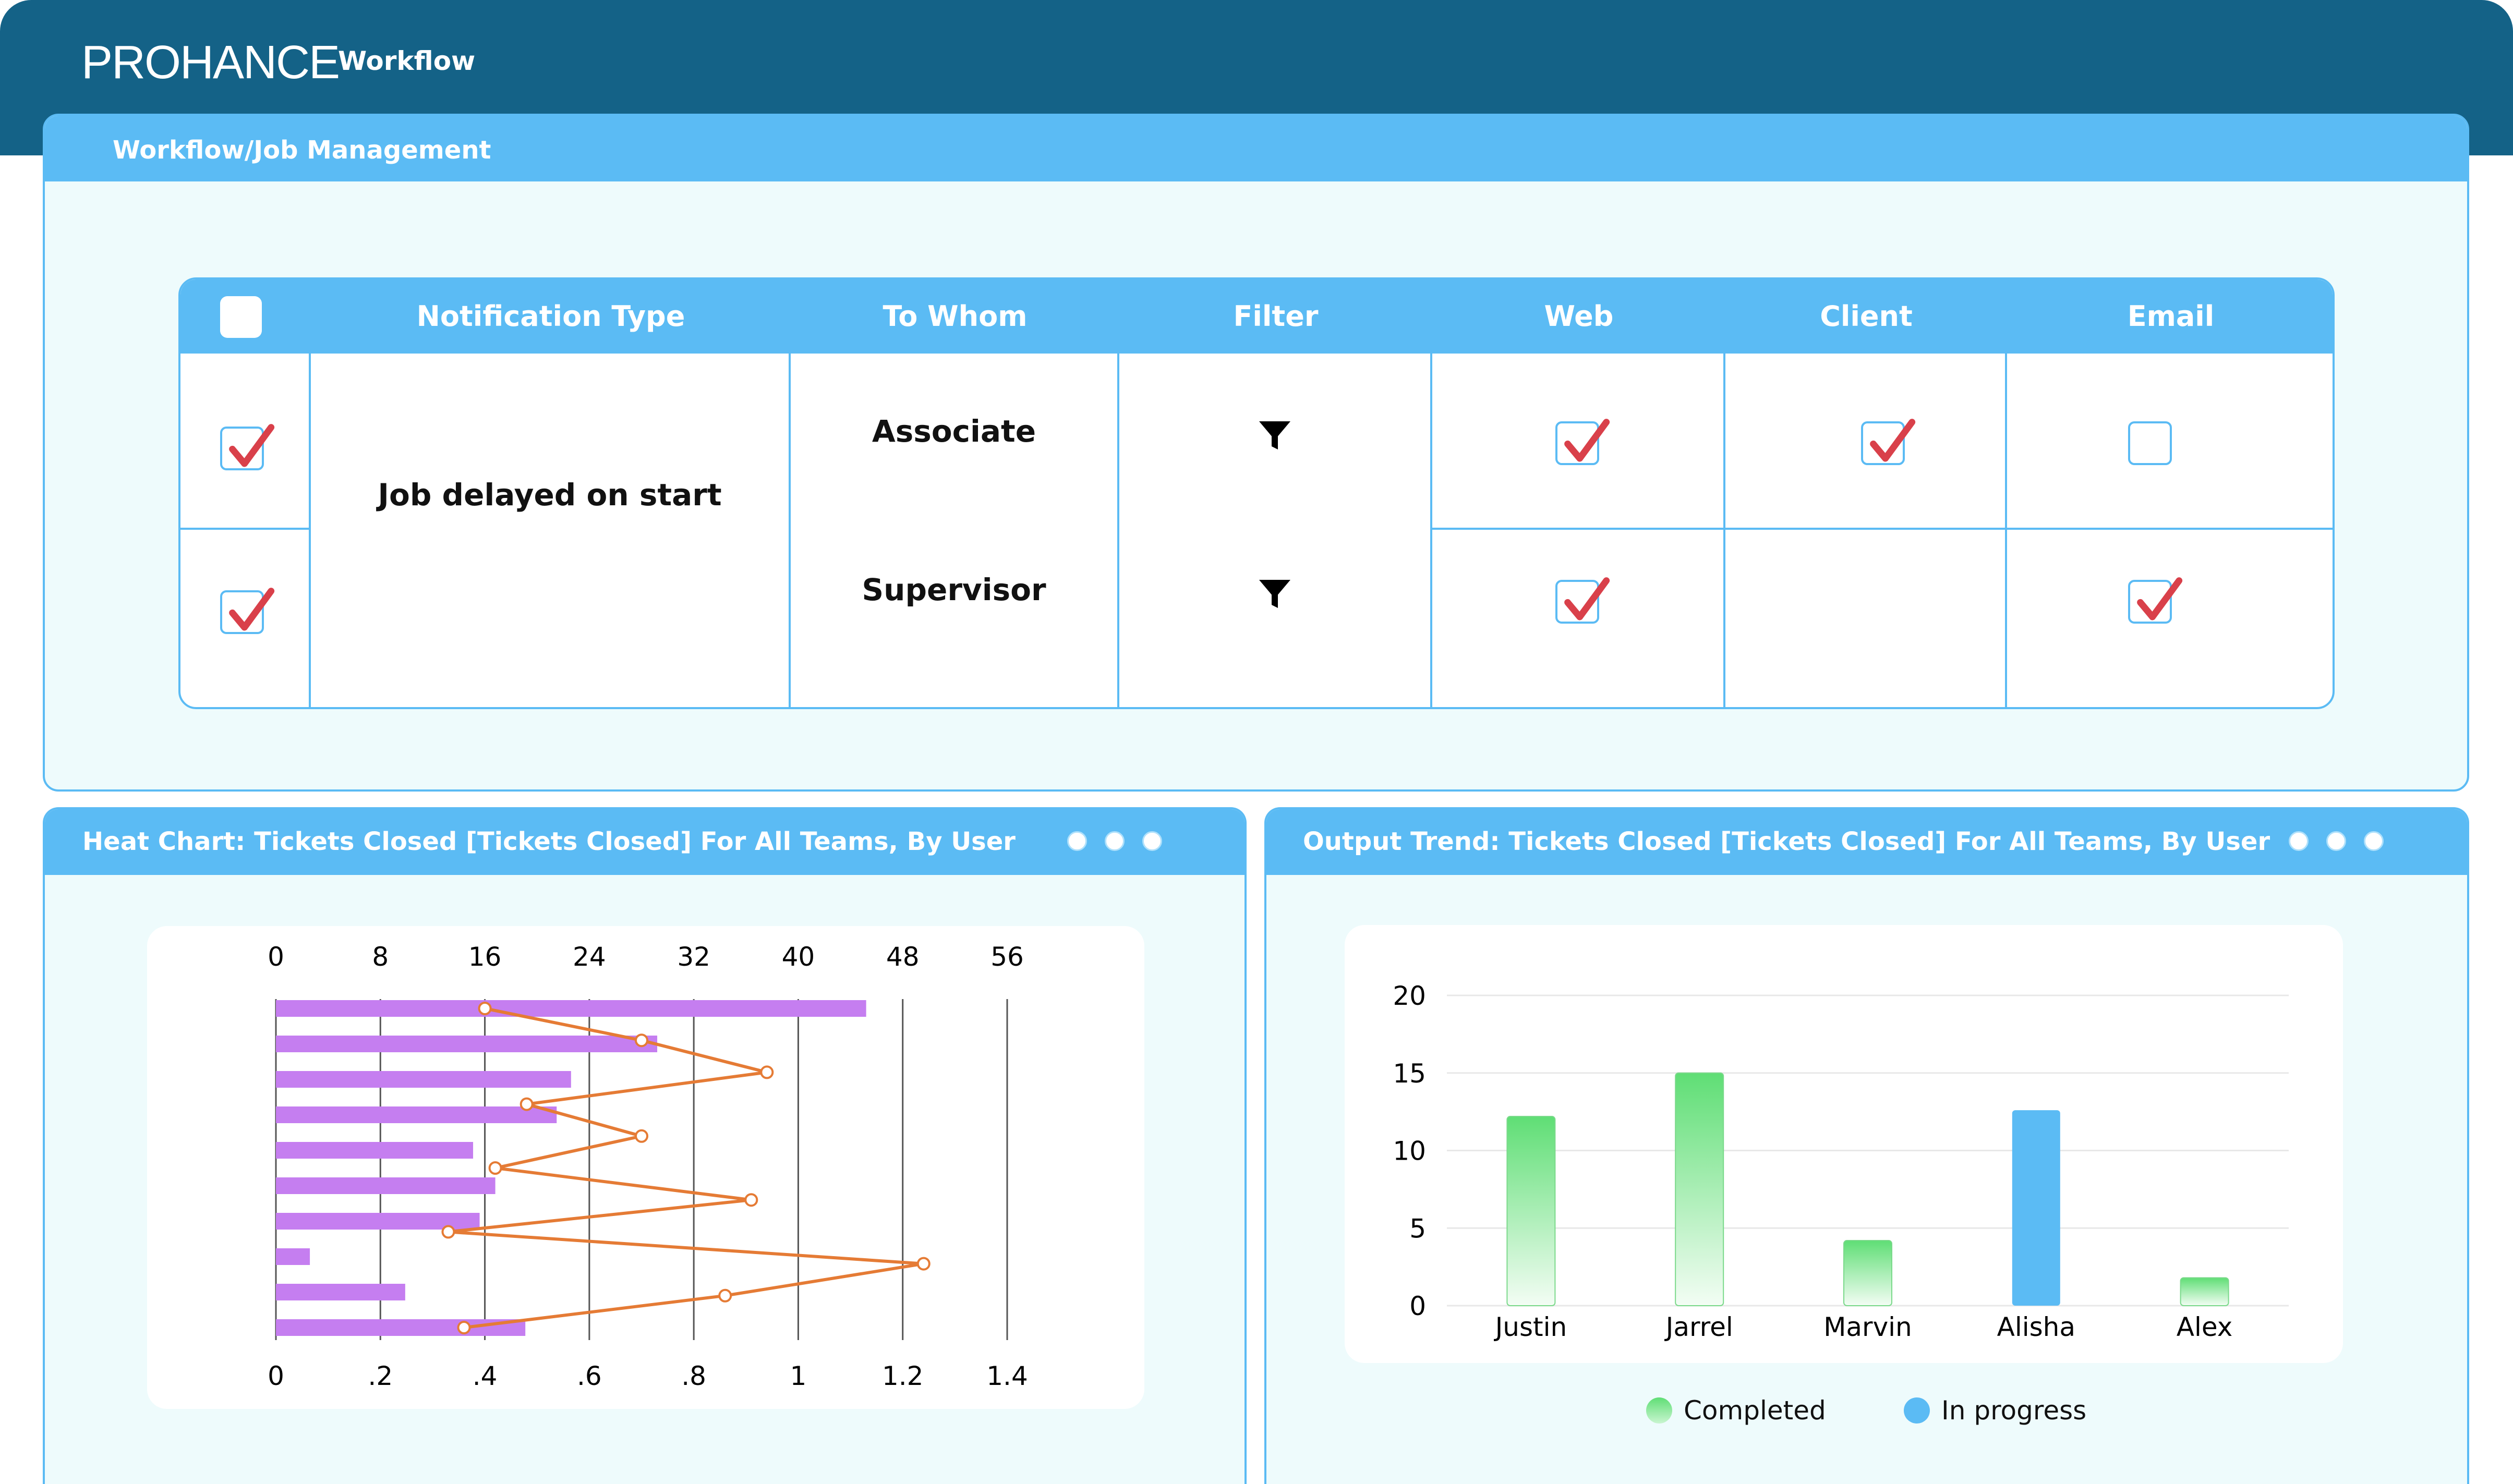 This screenshot has width=2513, height=1484. I want to click on legend-completed-swatch, so click(1659, 1410).